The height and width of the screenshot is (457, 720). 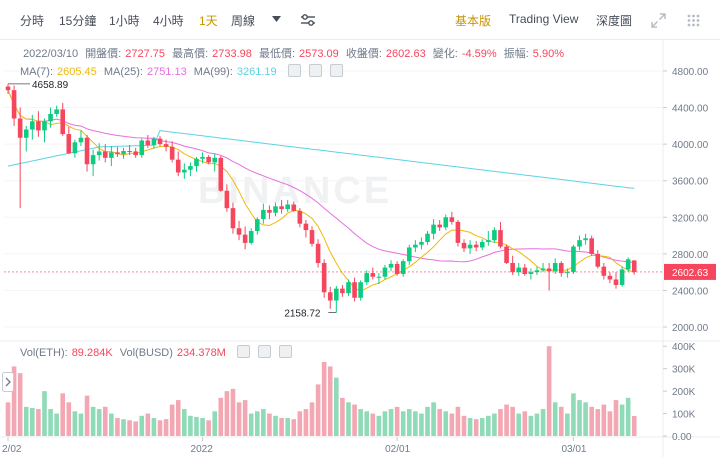 I want to click on volume-tick-label: 200K, so click(x=684, y=392).